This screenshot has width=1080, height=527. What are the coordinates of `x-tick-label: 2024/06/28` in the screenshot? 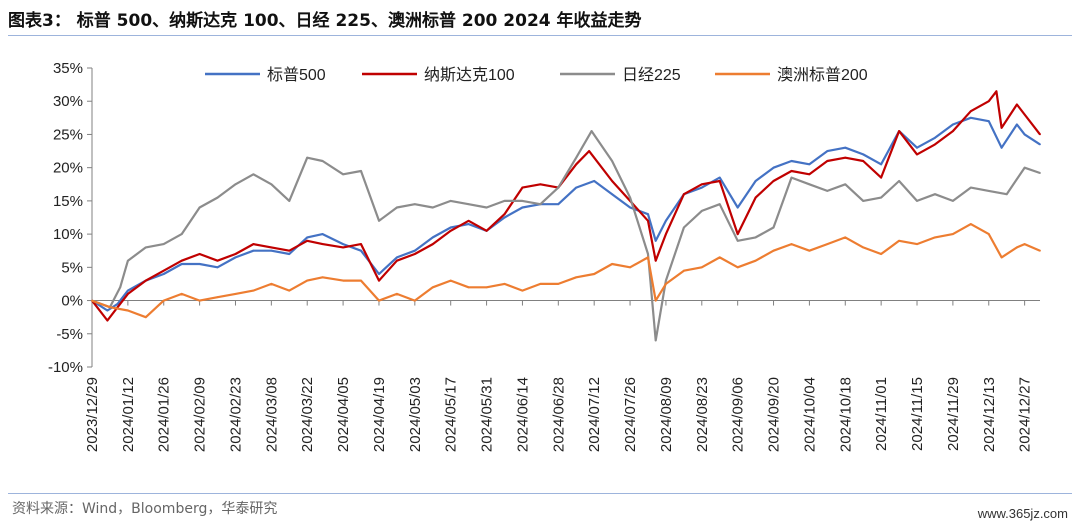 It's located at (558, 414).